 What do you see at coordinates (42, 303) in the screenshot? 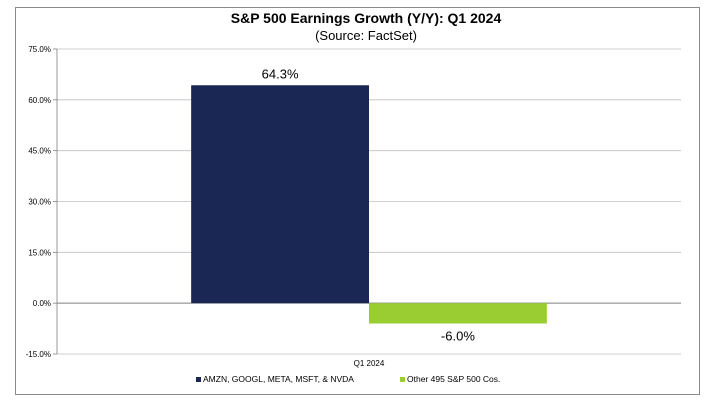
I see `y-tick-label: 0.0%` at bounding box center [42, 303].